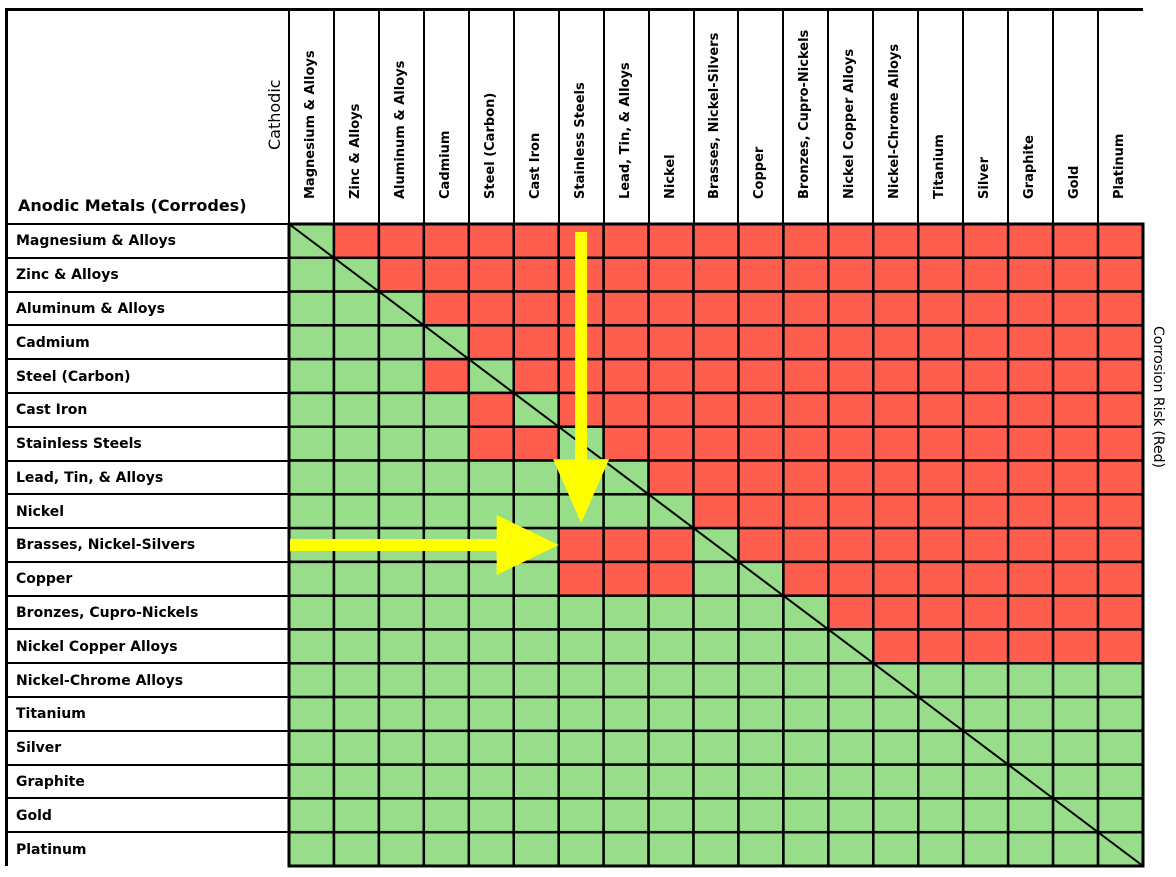  What do you see at coordinates (490, 116) in the screenshot?
I see `column-header: Steel (Carbon)` at bounding box center [490, 116].